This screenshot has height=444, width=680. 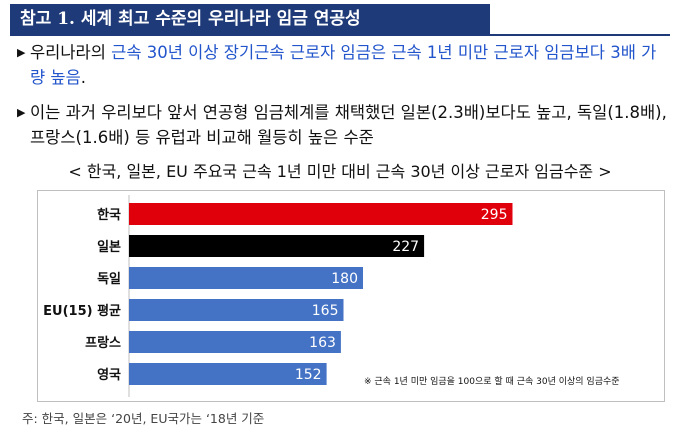 What do you see at coordinates (250, 19) in the screenshot?
I see `section-title: 참고 1. 세계 최고 수준의 우리나라 임금 연공성` at bounding box center [250, 19].